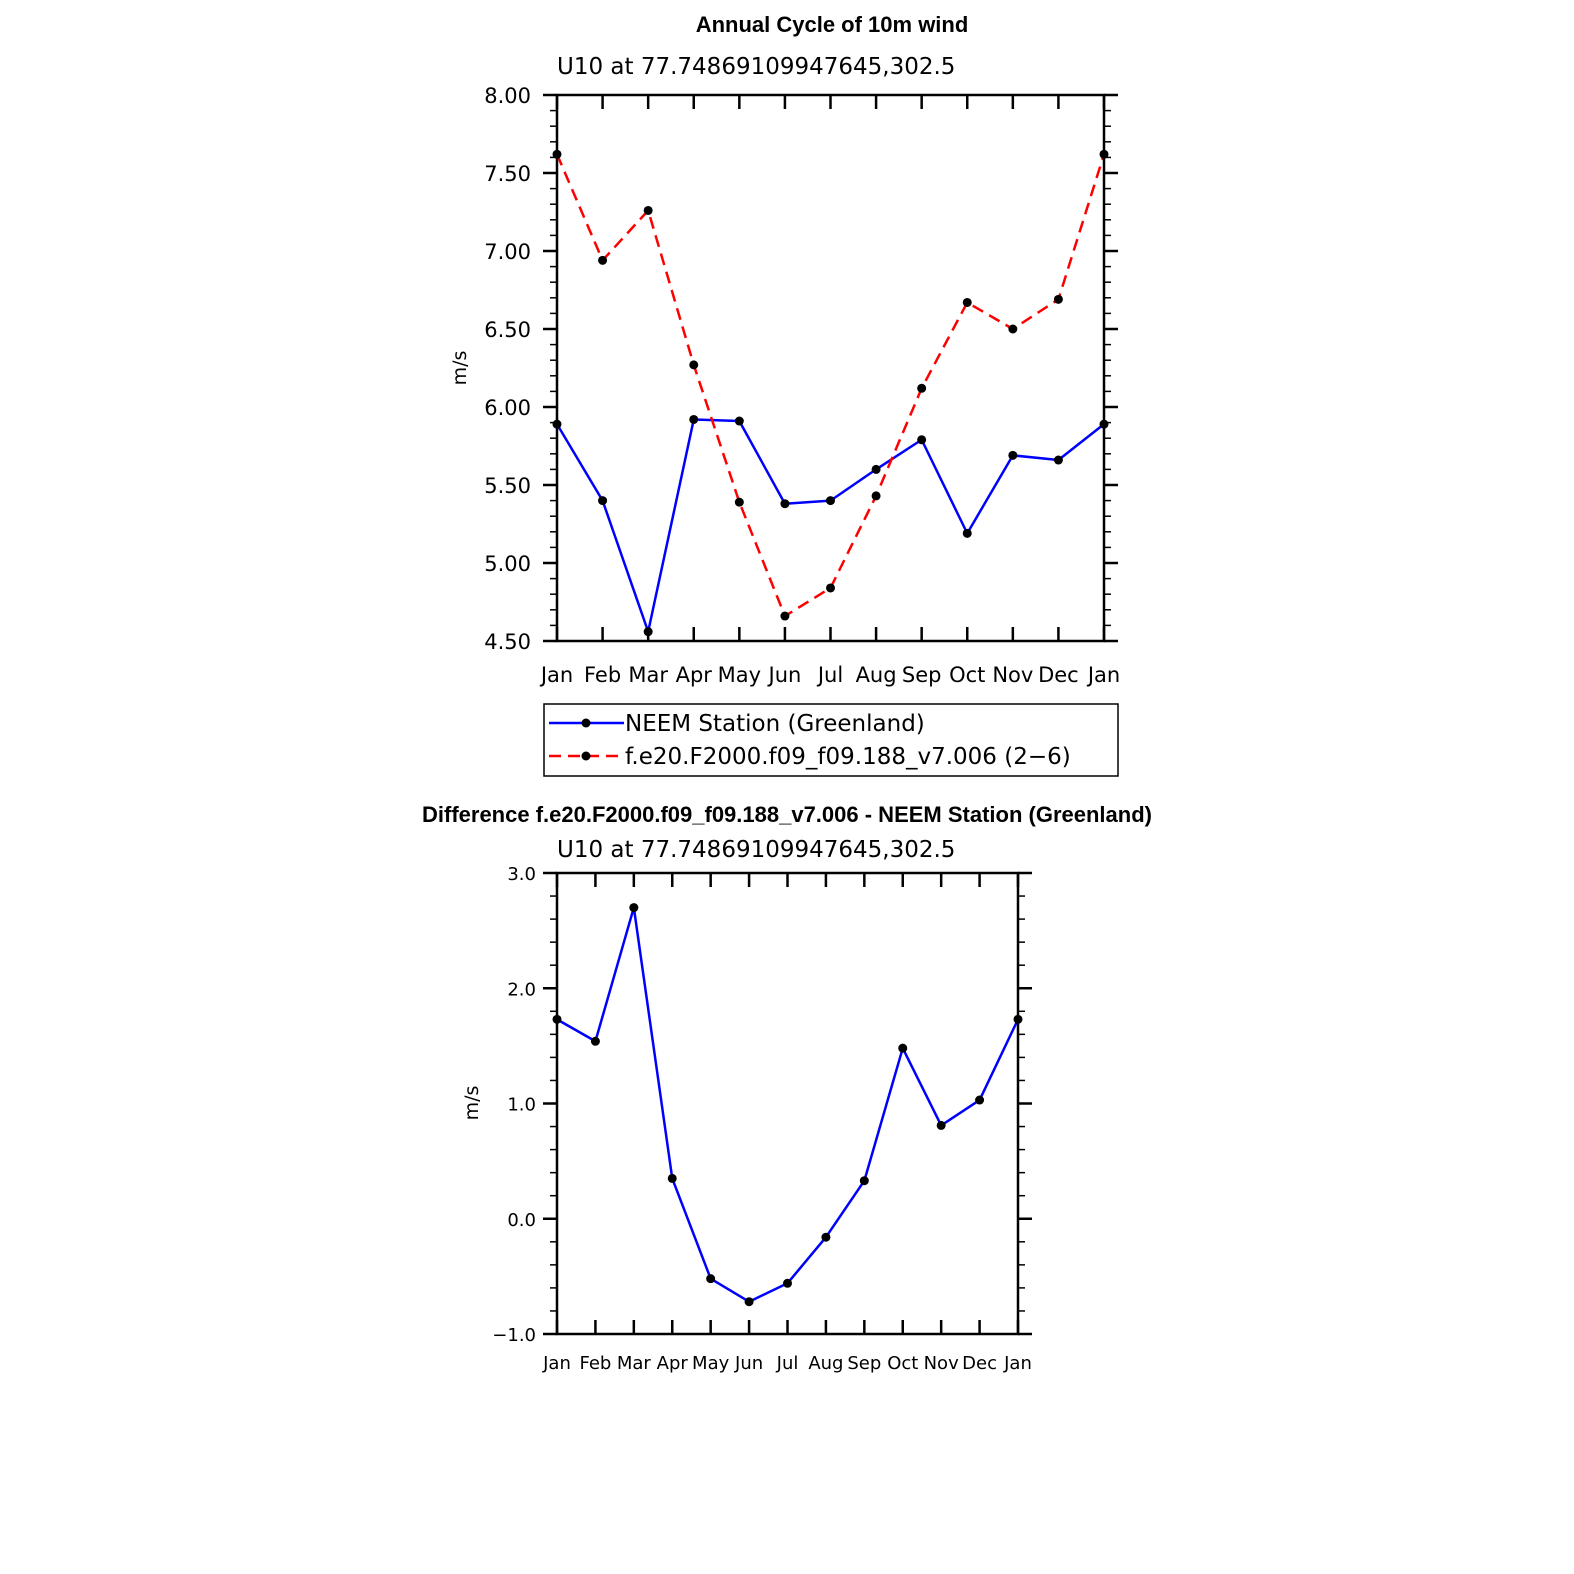 The image size is (1574, 1574). What do you see at coordinates (507, 96) in the screenshot?
I see `y-tick-label: 8.00` at bounding box center [507, 96].